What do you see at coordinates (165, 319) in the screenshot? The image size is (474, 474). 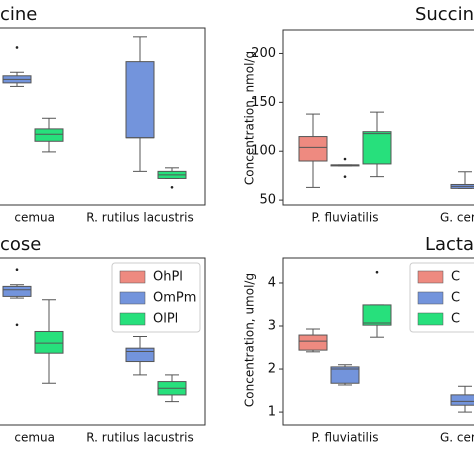 I see `legend-label: OlPl` at bounding box center [165, 319].